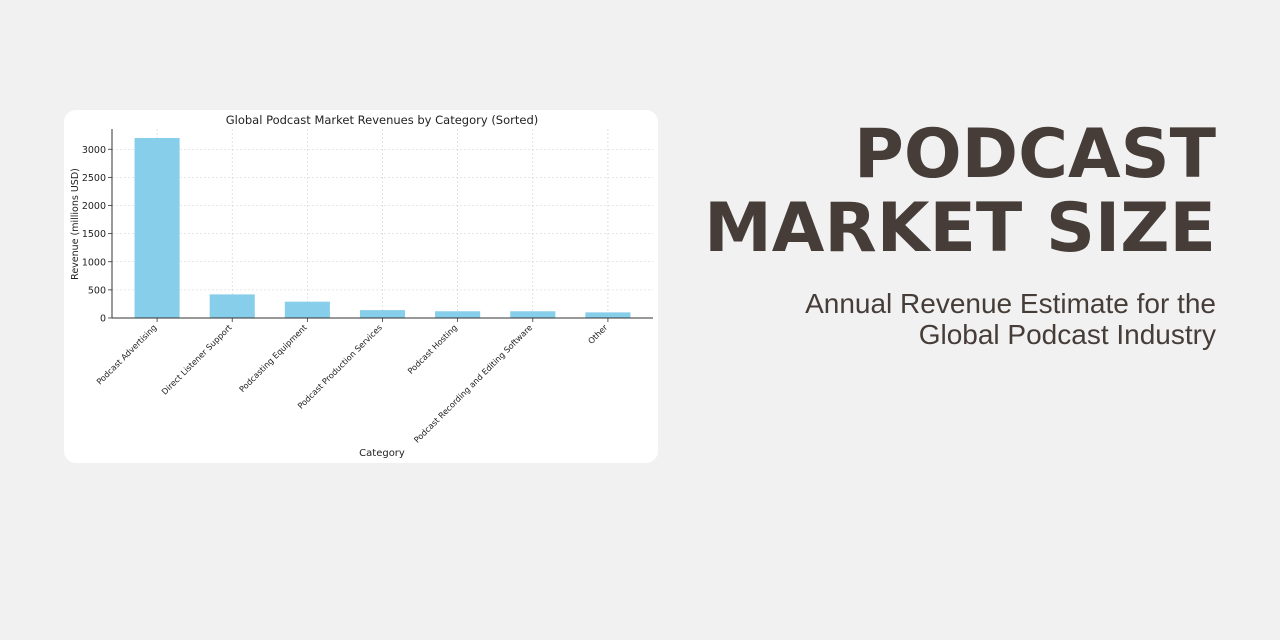  I want to click on headline-line-2: MARKET SIZE, so click(960, 228).